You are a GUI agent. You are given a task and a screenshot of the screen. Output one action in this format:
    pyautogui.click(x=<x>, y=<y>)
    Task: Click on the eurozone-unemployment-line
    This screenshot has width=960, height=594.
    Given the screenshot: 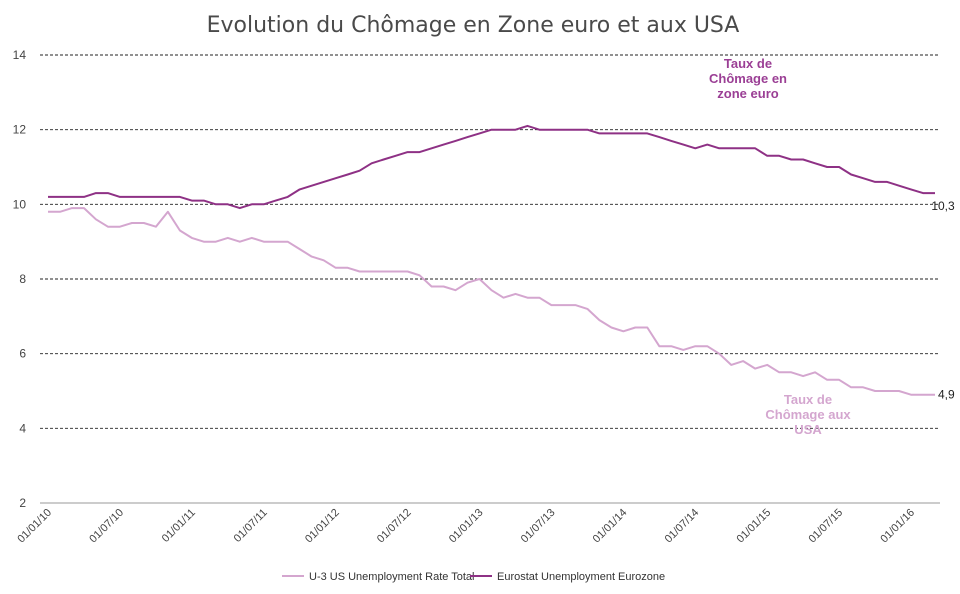 What is the action you would take?
    pyautogui.click(x=491, y=167)
    